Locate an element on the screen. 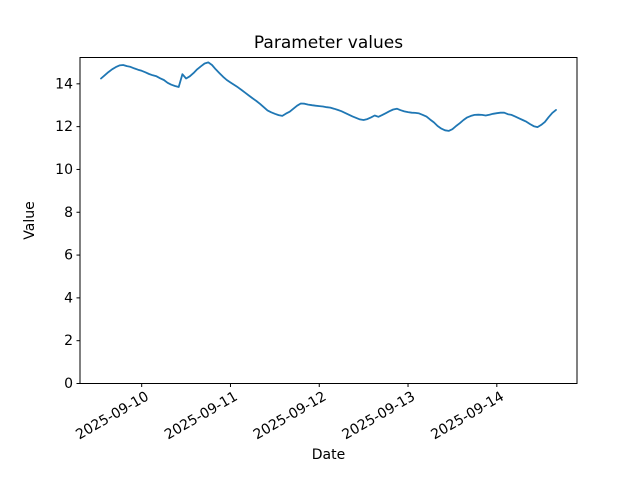 This screenshot has height=480, width=640. data-line-group is located at coordinates (328, 96).